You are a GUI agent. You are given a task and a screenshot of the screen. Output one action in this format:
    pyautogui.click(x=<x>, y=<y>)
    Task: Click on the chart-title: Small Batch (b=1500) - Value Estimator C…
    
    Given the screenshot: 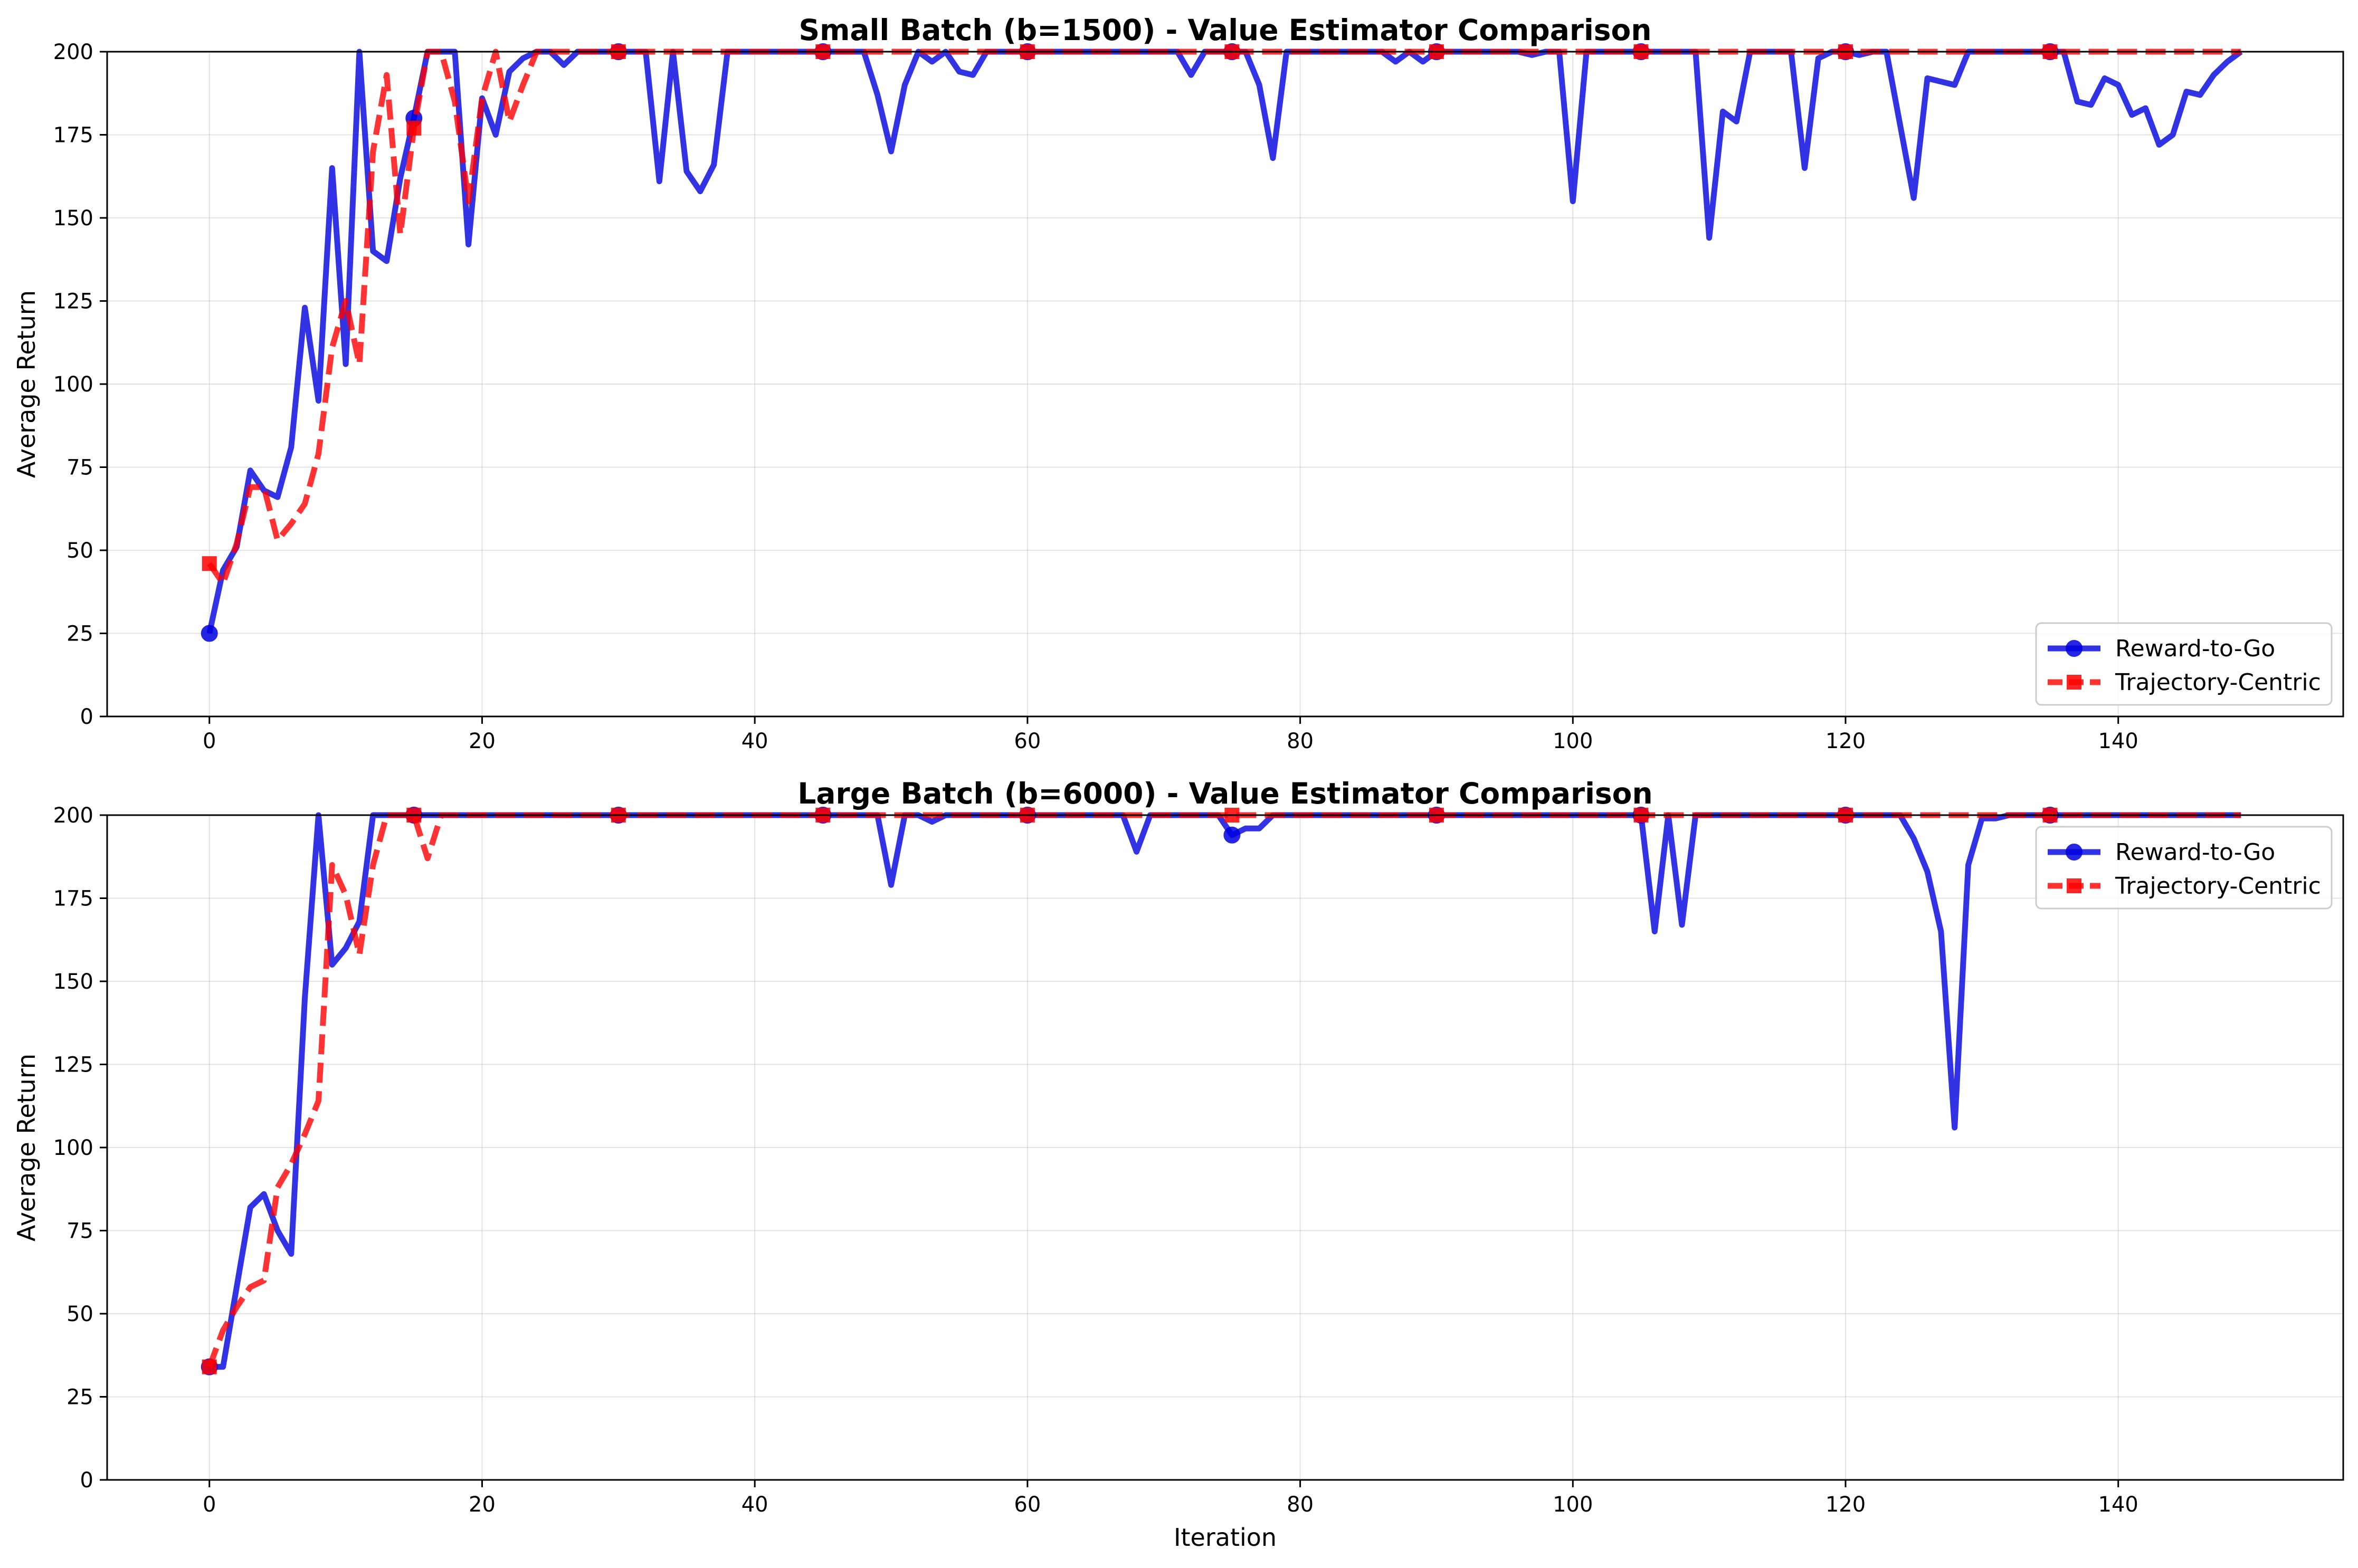 What is the action you would take?
    pyautogui.click(x=1224, y=30)
    